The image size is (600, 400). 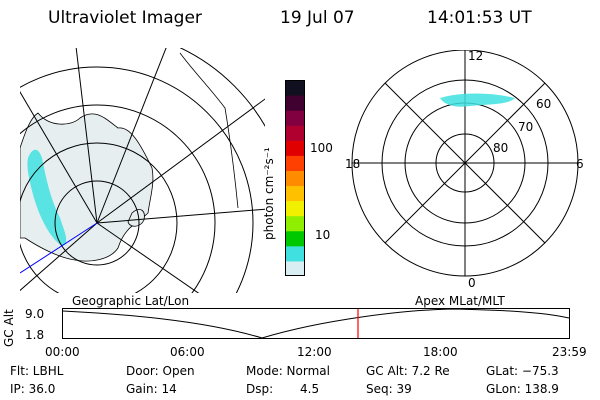 What do you see at coordinates (475, 56) in the screenshot?
I see `mlt-12-label: 12` at bounding box center [475, 56].